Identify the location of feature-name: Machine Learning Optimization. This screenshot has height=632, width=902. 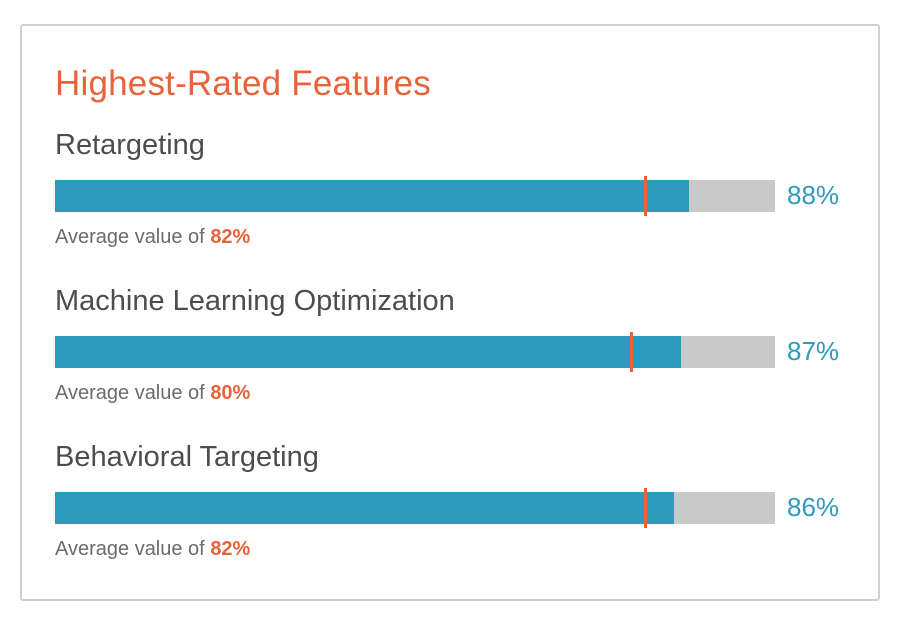
(255, 301).